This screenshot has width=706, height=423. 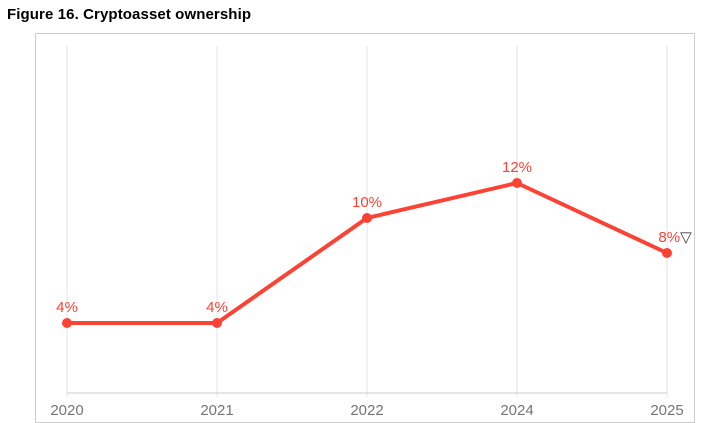 I want to click on x-axis-label: 2022, so click(x=366, y=410).